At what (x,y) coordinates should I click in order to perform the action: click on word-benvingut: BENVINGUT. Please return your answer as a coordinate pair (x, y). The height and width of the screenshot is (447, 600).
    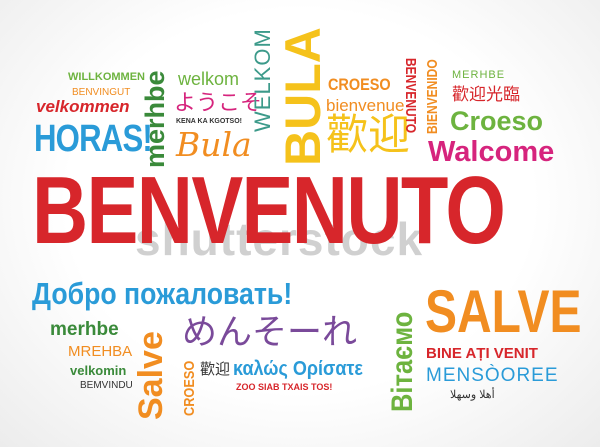
    Looking at the image, I should click on (101, 92).